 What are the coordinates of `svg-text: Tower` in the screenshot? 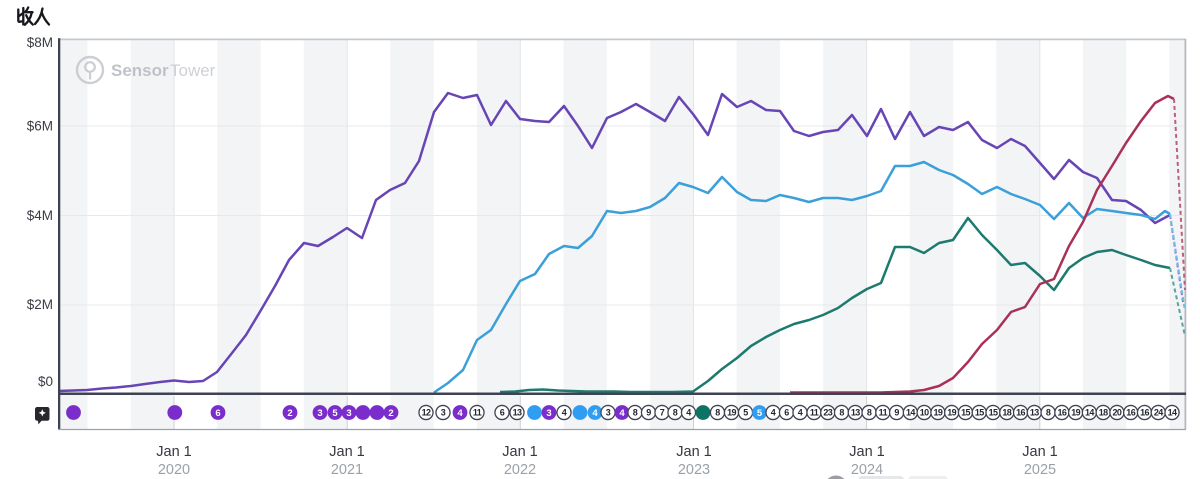 It's located at (193, 70).